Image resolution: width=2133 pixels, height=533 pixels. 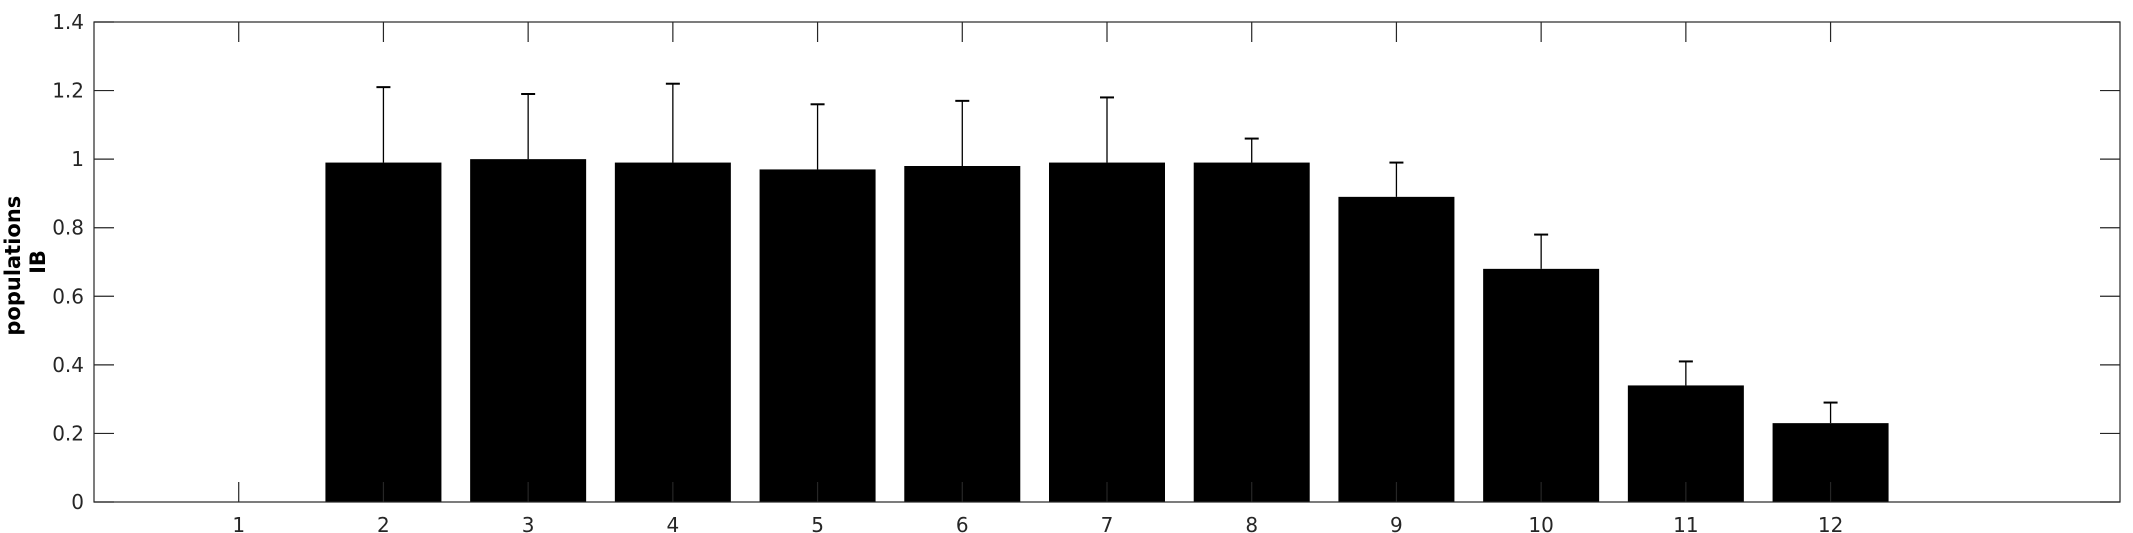 What do you see at coordinates (68, 365) in the screenshot?
I see `y-tick-label-2: 0.4` at bounding box center [68, 365].